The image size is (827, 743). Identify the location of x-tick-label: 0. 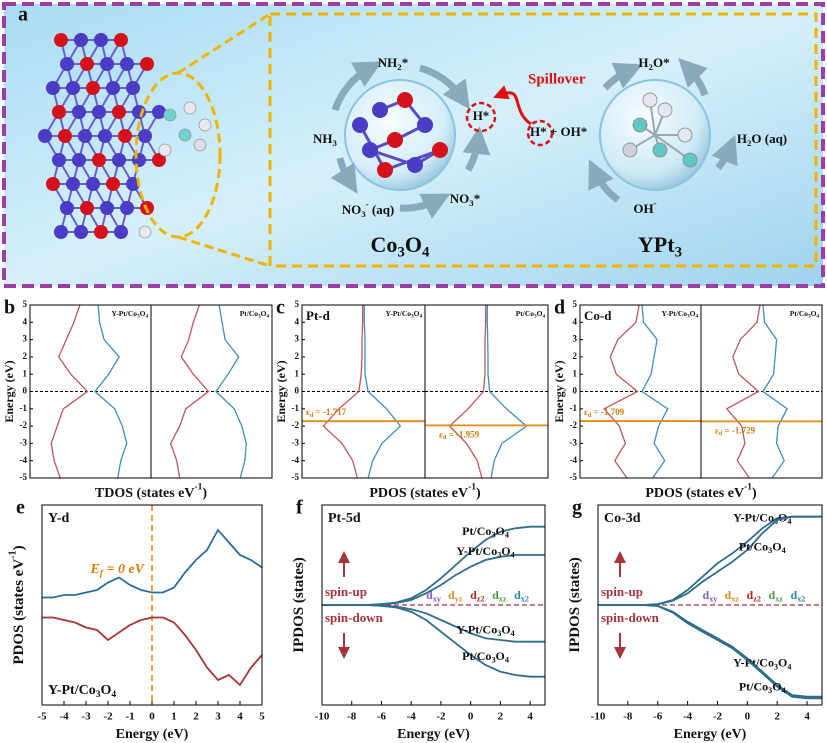
(748, 717).